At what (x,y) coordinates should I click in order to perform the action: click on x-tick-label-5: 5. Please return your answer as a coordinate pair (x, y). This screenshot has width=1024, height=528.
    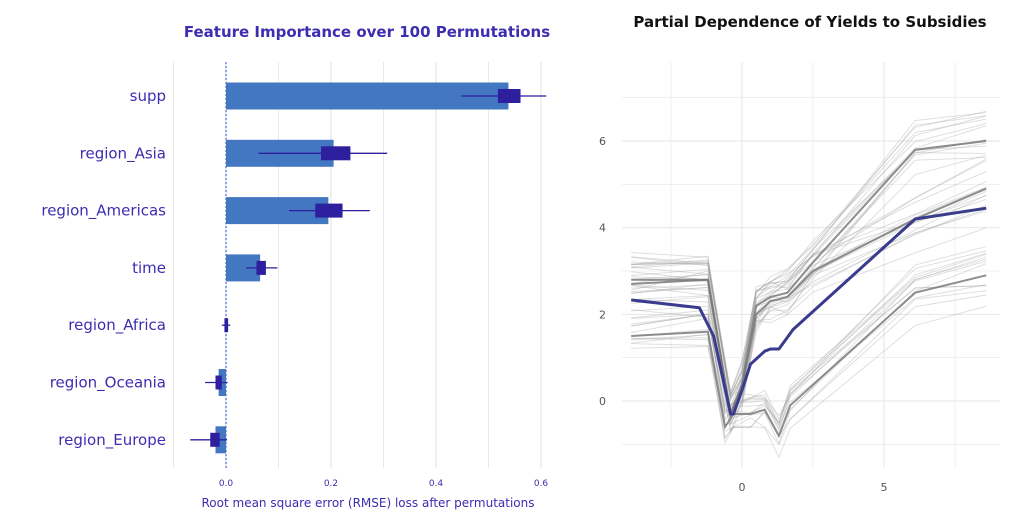
    Looking at the image, I should click on (884, 487).